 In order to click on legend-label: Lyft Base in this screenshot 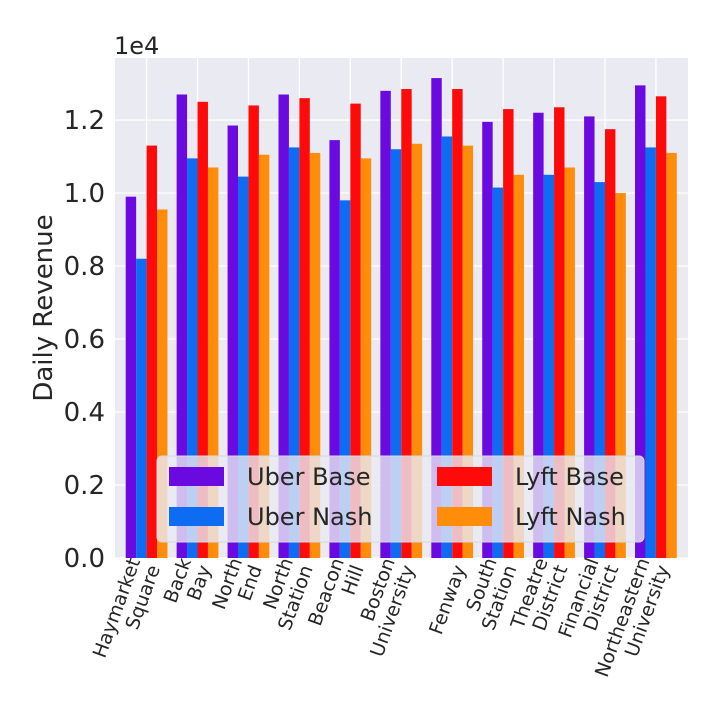, I will do `click(569, 477)`.